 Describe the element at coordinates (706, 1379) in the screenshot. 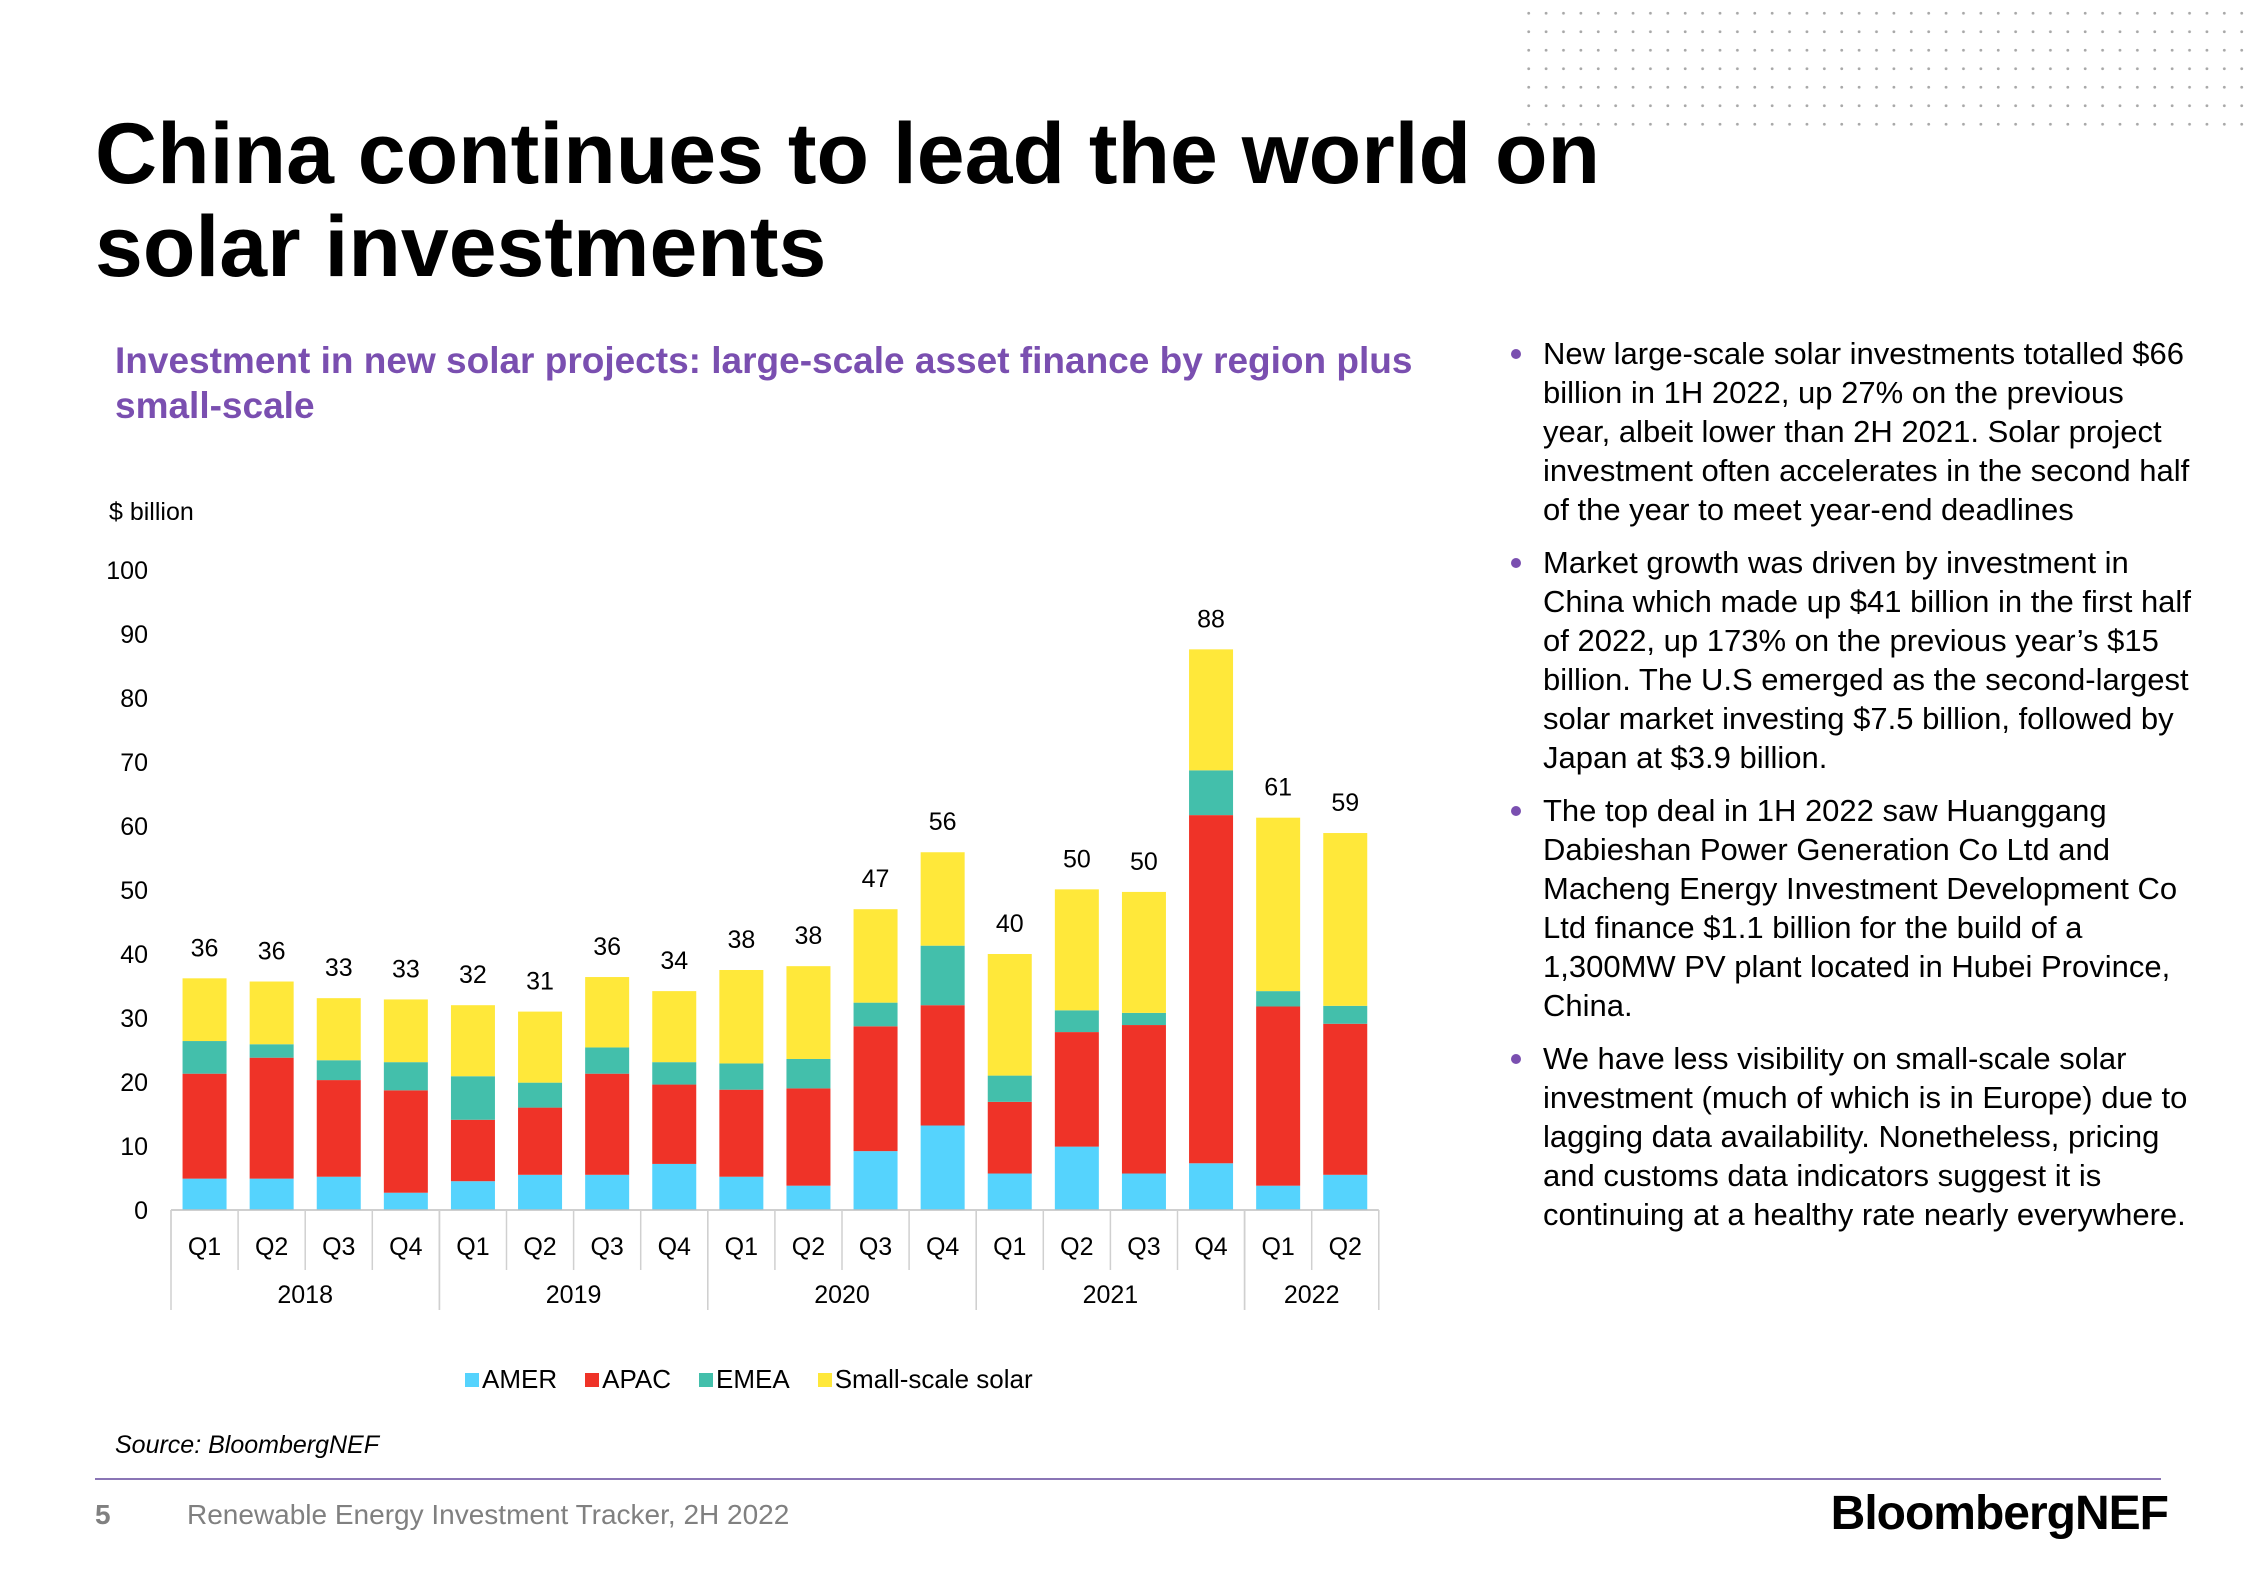

I see `legend-swatch-emea` at that location.